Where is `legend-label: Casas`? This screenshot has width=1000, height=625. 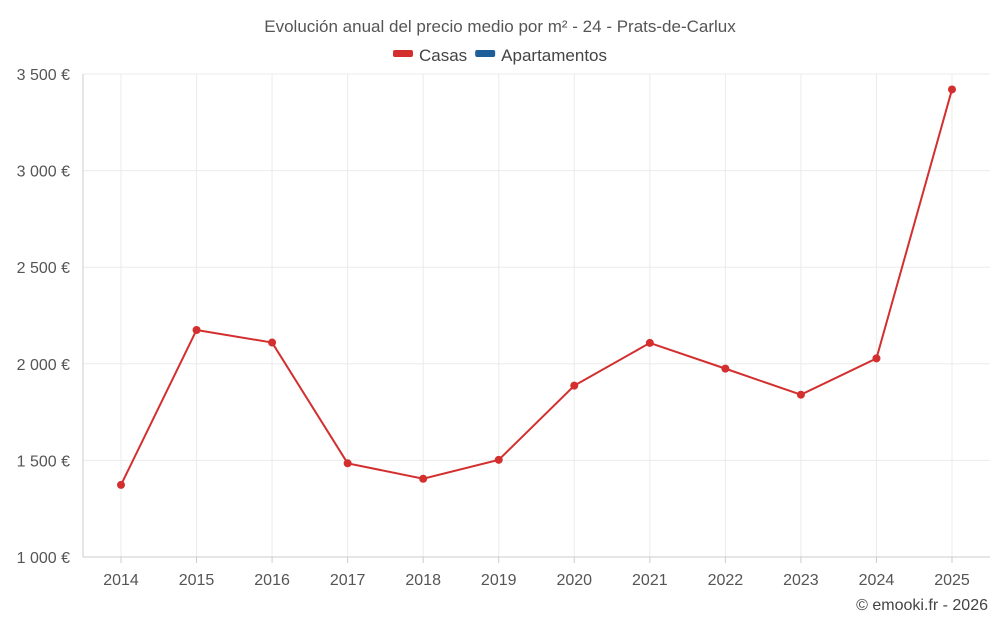
legend-label: Casas is located at coordinates (443, 55).